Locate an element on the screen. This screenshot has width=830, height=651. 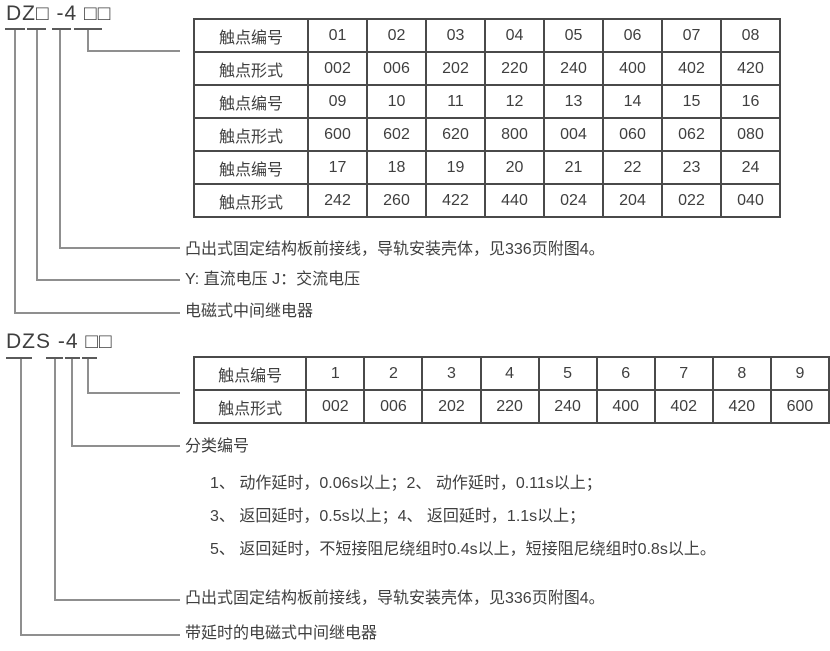
value-cell: 1 is located at coordinates (335, 373).